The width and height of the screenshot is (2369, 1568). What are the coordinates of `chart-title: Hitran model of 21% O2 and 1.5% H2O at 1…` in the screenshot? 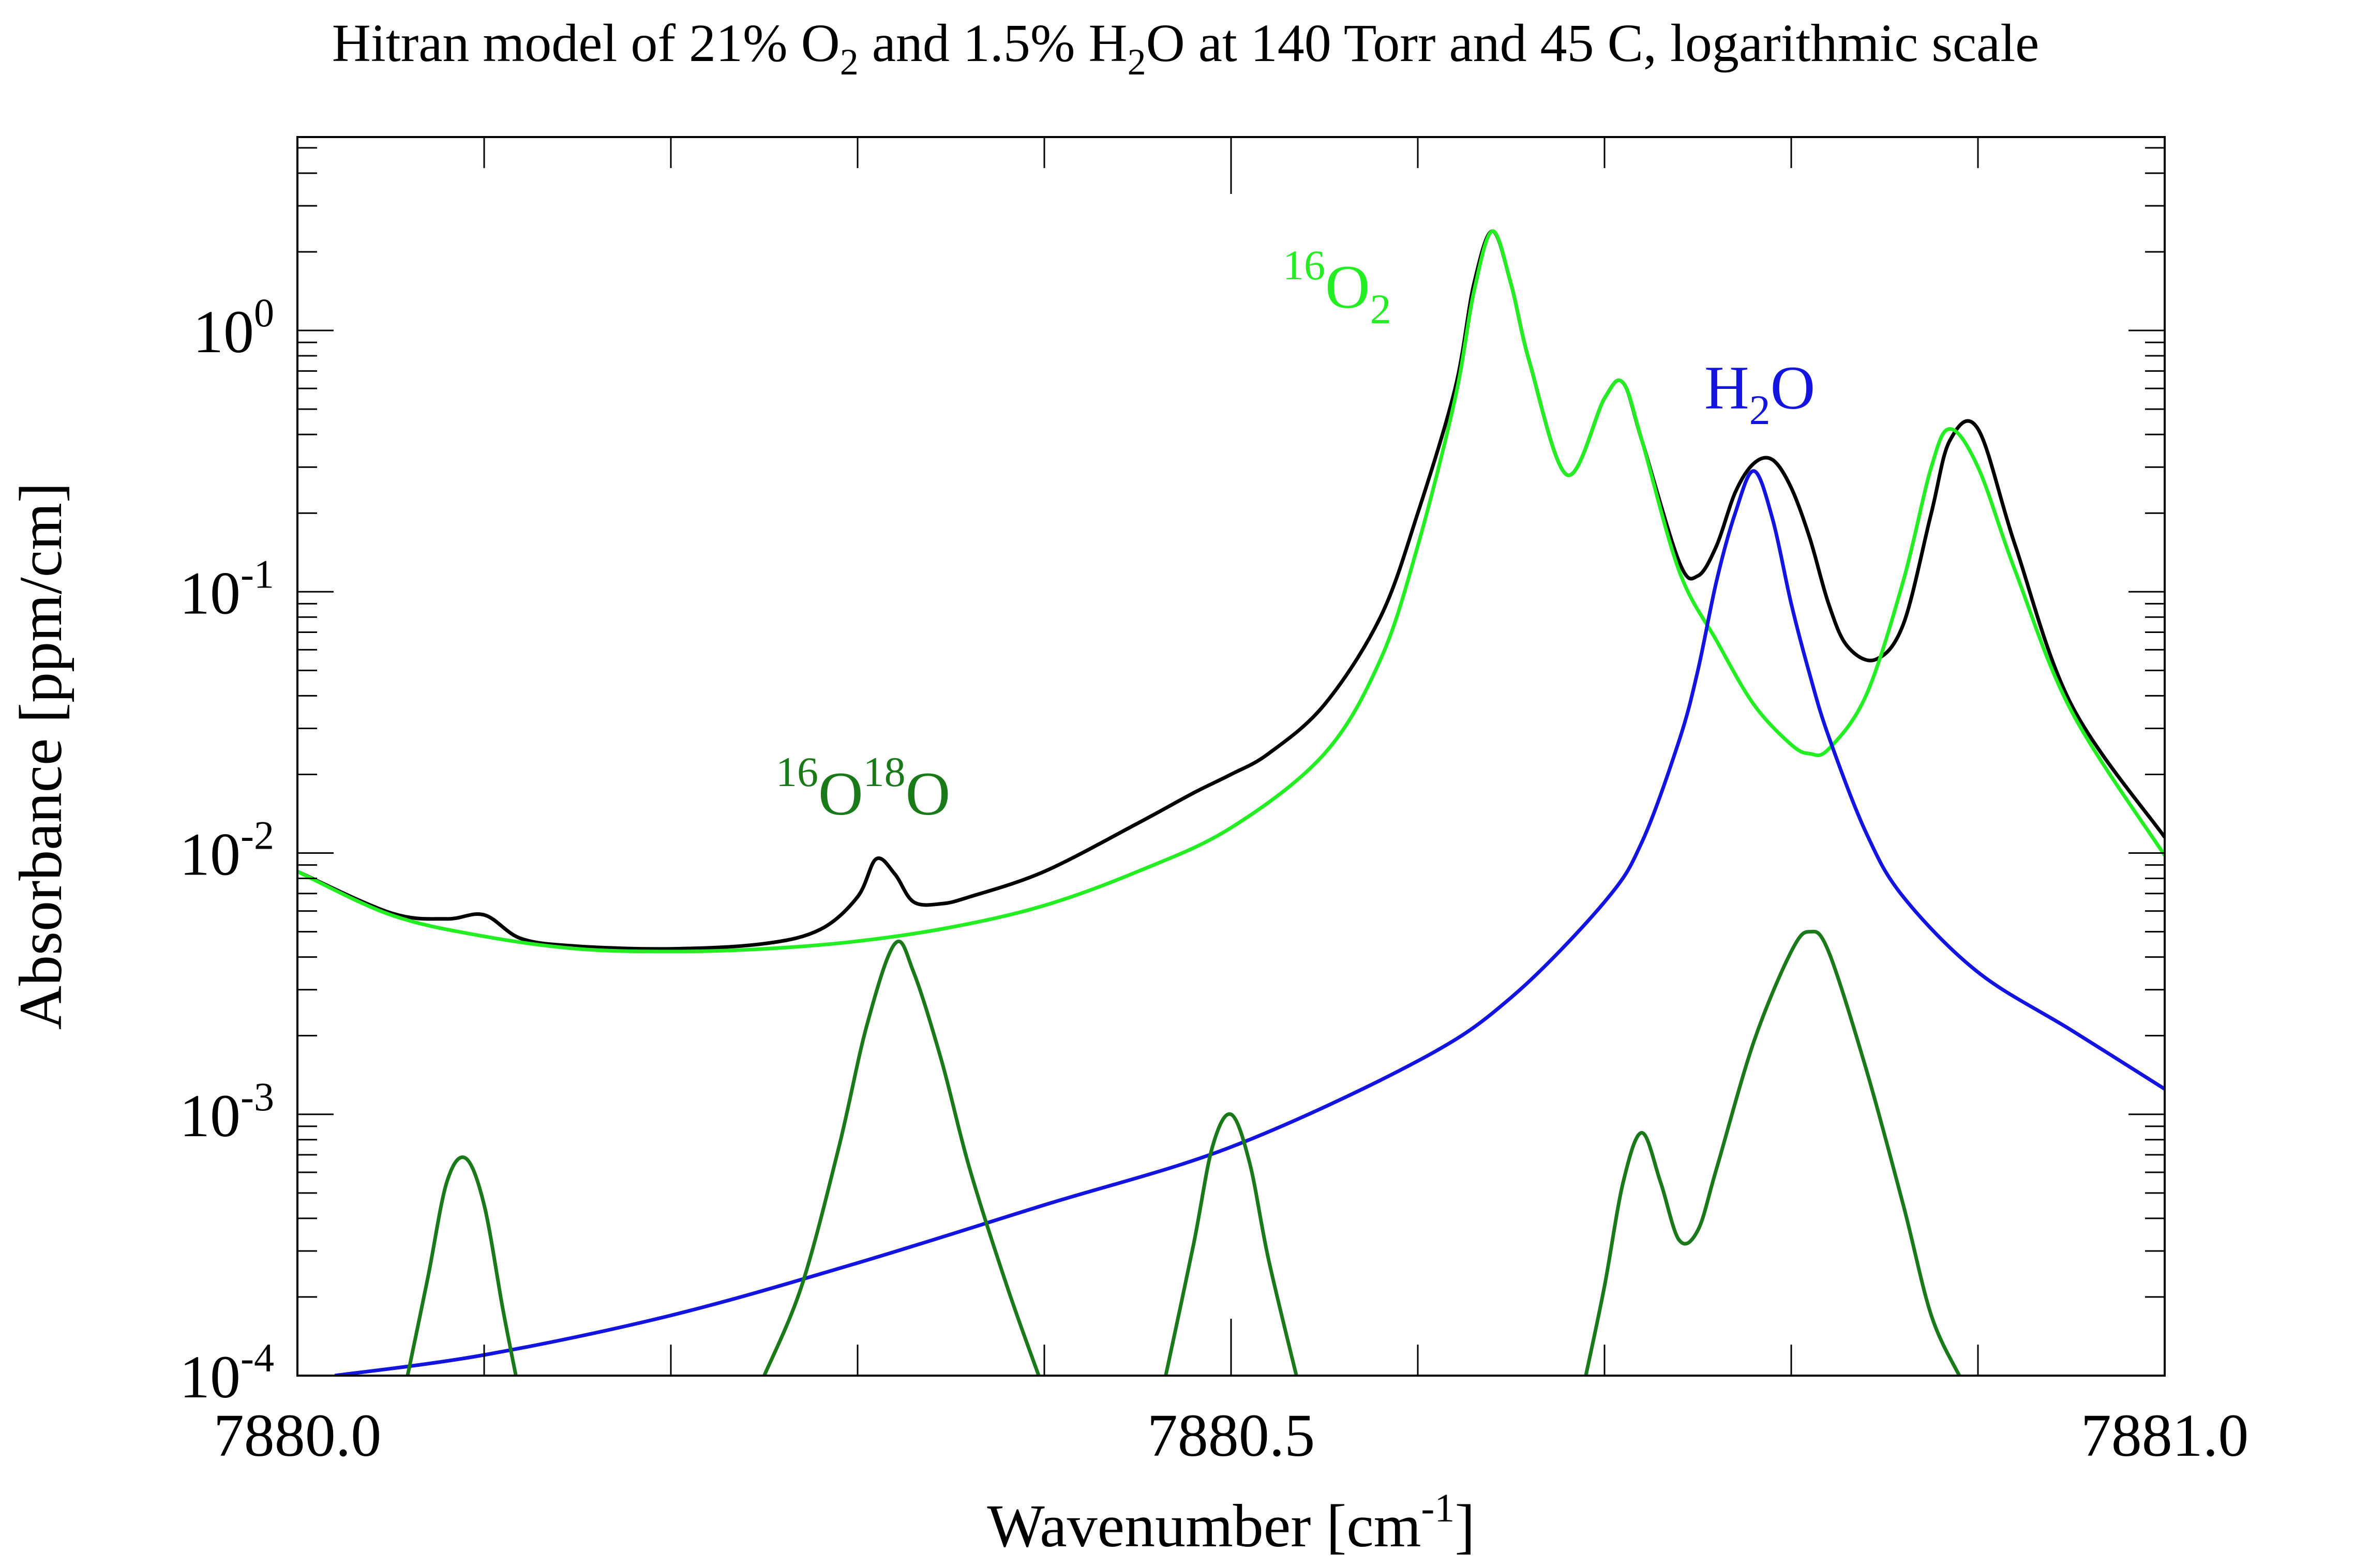 It's located at (1186, 48).